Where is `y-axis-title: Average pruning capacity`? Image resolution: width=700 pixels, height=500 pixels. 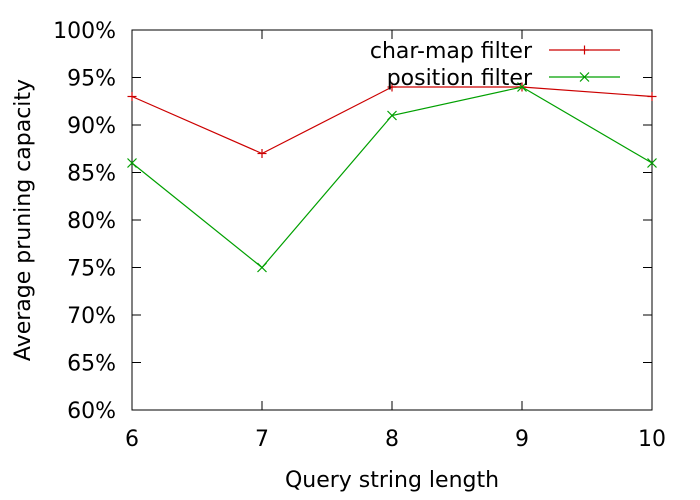
y-axis-title: Average pruning capacity is located at coordinates (23, 220).